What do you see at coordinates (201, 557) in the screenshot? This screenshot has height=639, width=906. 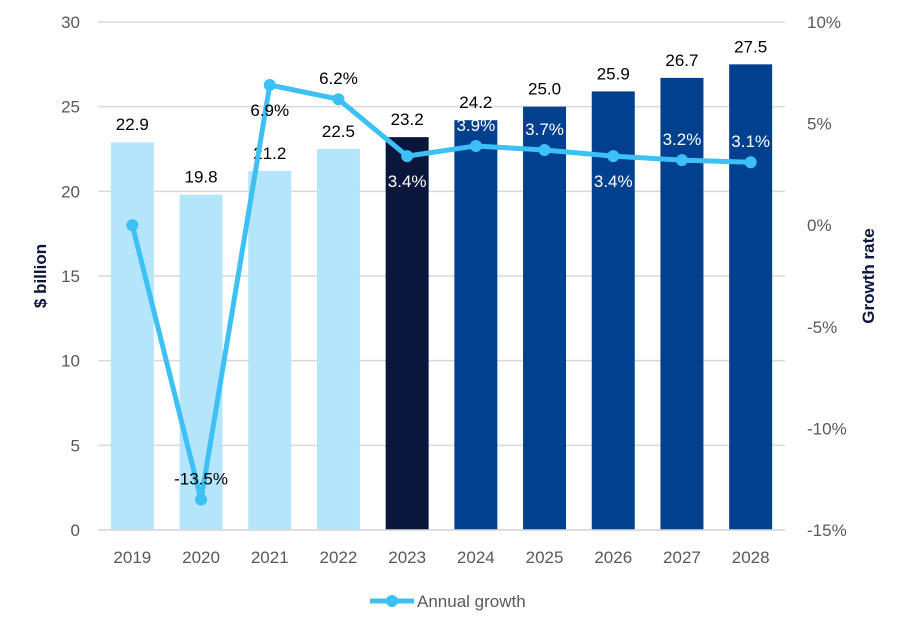 I see `x-tick-label: 2020` at bounding box center [201, 557].